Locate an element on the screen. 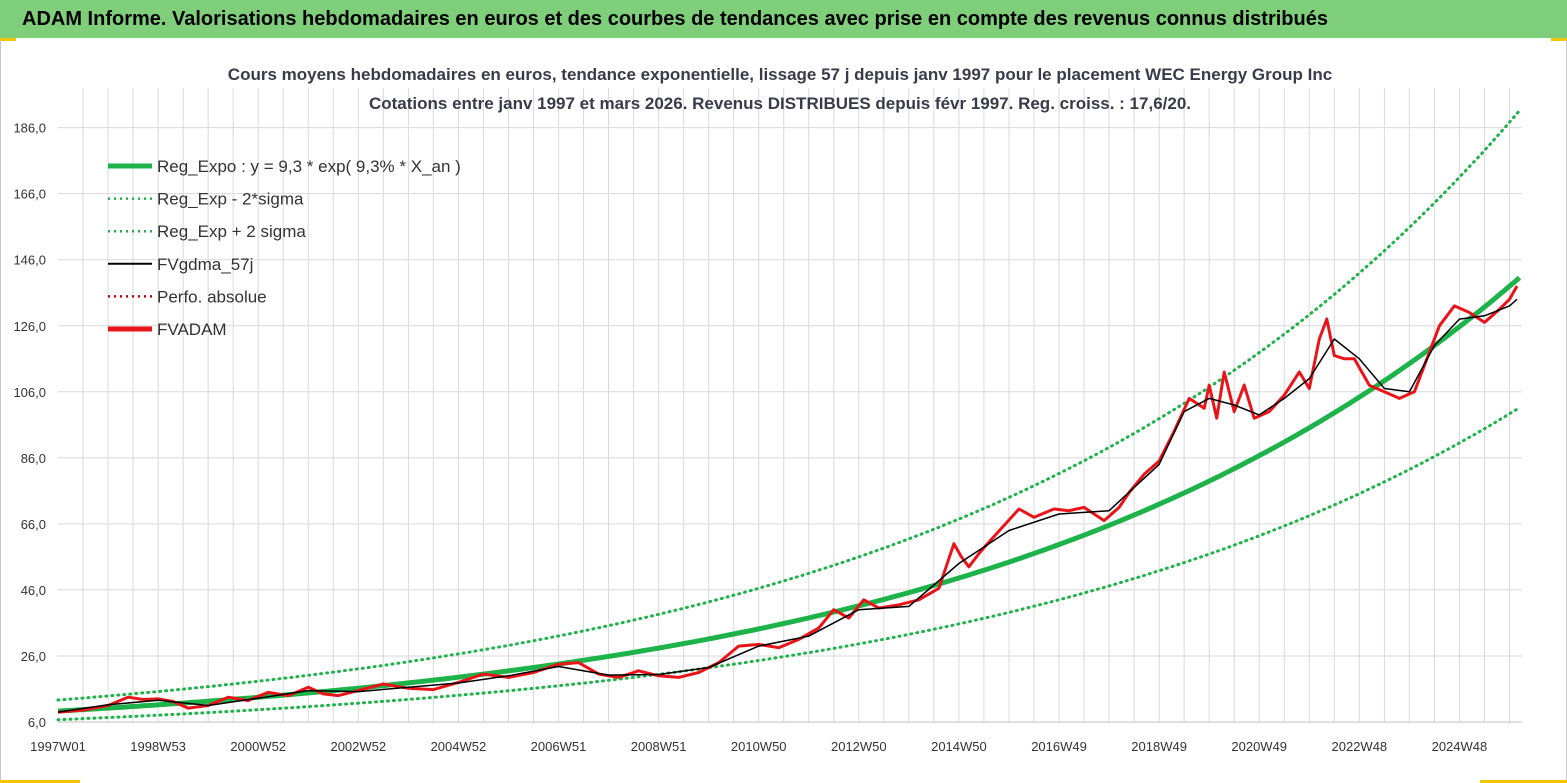 This screenshot has height=783, width=1567. x-tick-label: 2016W49 is located at coordinates (1059, 746).